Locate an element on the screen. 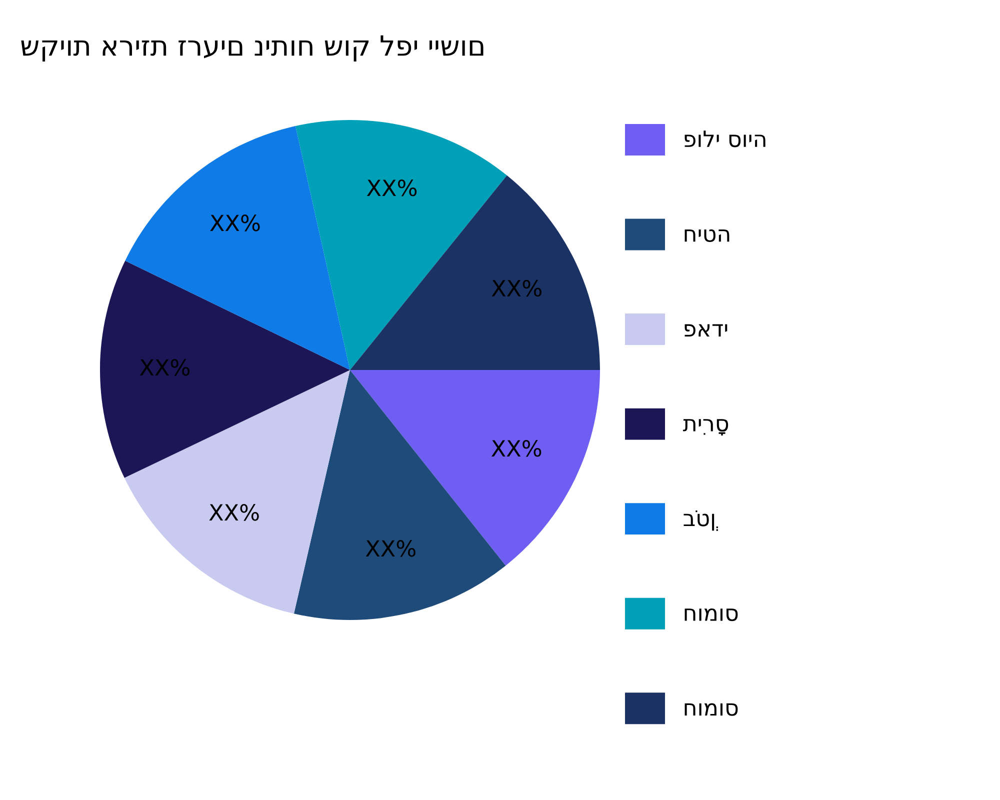 Image resolution: width=1000 pixels, height=800 pixels. legend-label: חיטה is located at coordinates (707, 235).